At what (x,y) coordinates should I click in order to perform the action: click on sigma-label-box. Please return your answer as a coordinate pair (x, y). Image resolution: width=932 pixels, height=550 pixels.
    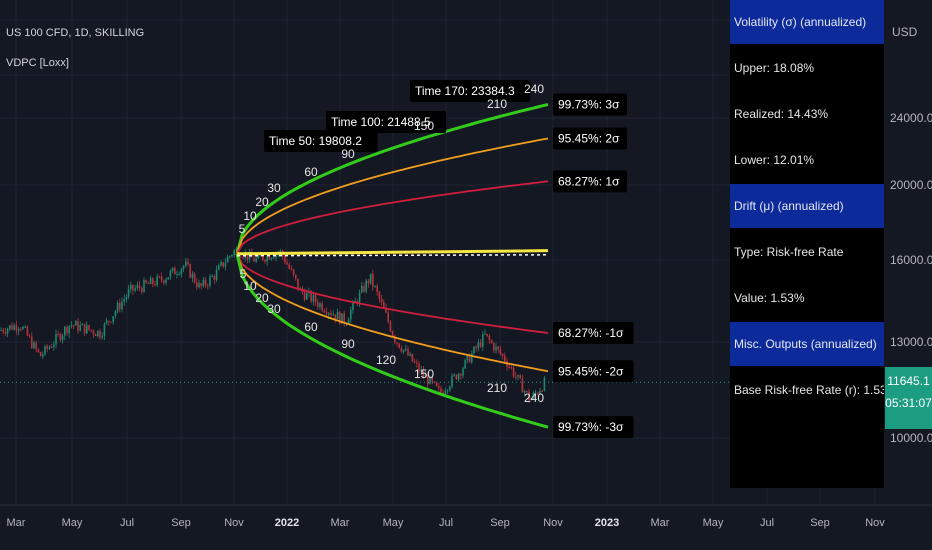
    Looking at the image, I should click on (593, 427).